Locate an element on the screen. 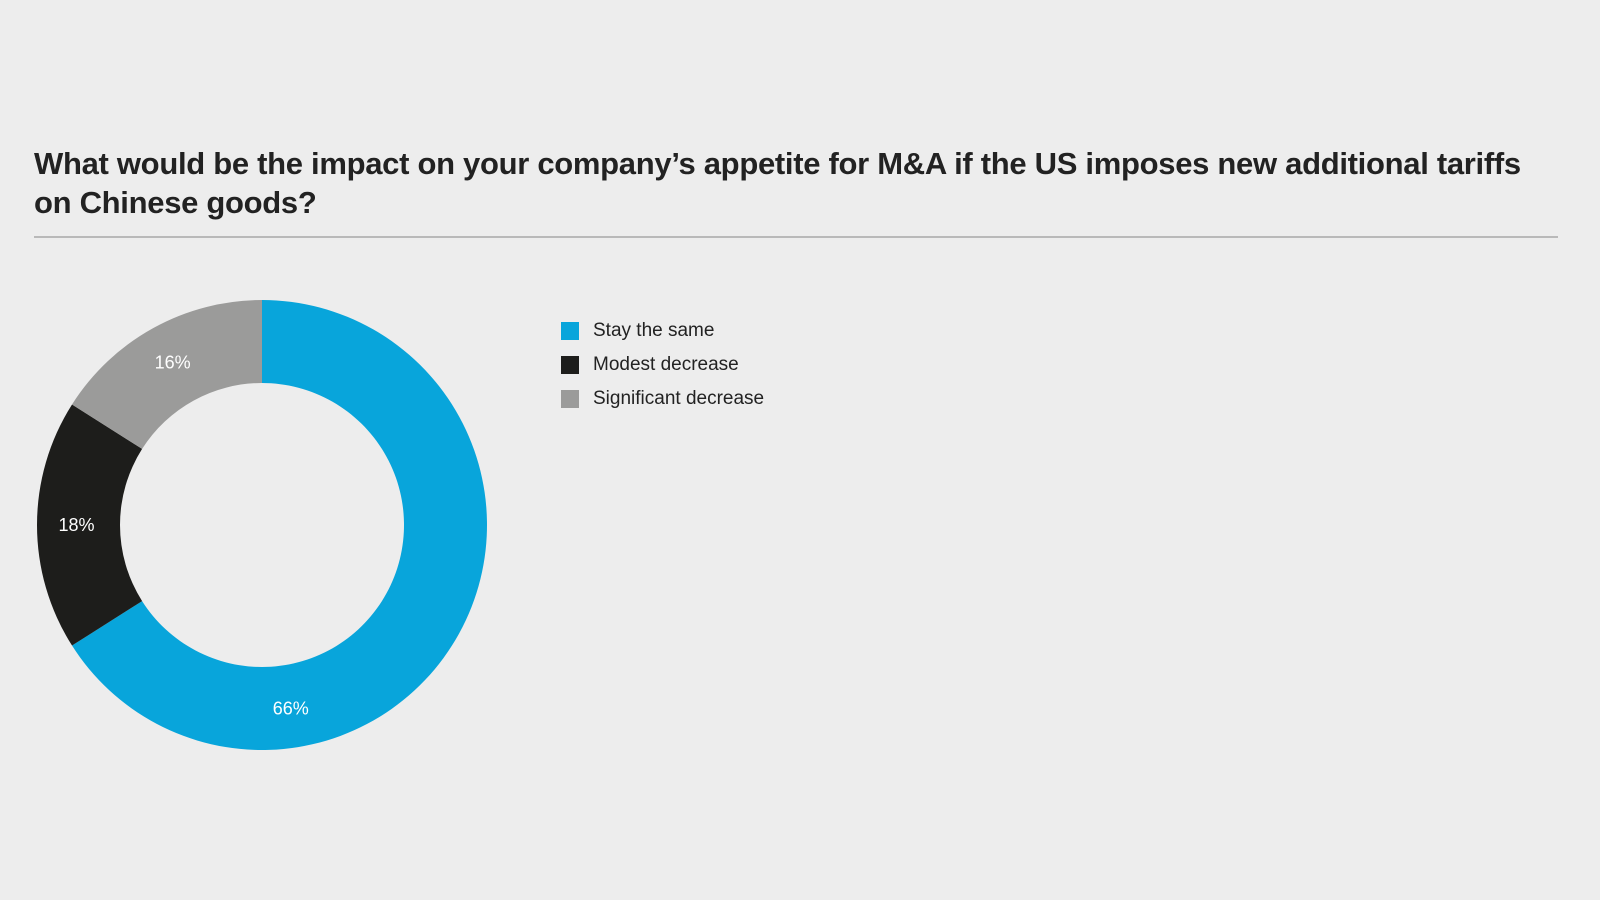 This screenshot has height=900, width=1600. legend-label-0: Stay the same is located at coordinates (654, 330).